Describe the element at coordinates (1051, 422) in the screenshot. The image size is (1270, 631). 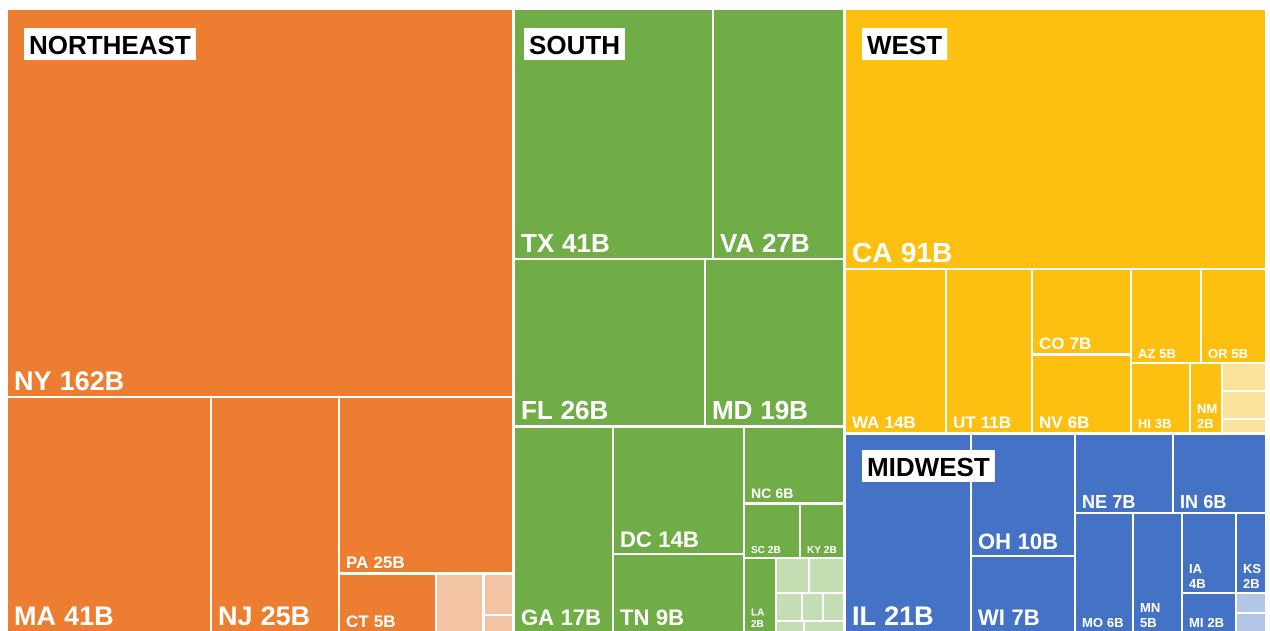
I see `state-name: NV` at that location.